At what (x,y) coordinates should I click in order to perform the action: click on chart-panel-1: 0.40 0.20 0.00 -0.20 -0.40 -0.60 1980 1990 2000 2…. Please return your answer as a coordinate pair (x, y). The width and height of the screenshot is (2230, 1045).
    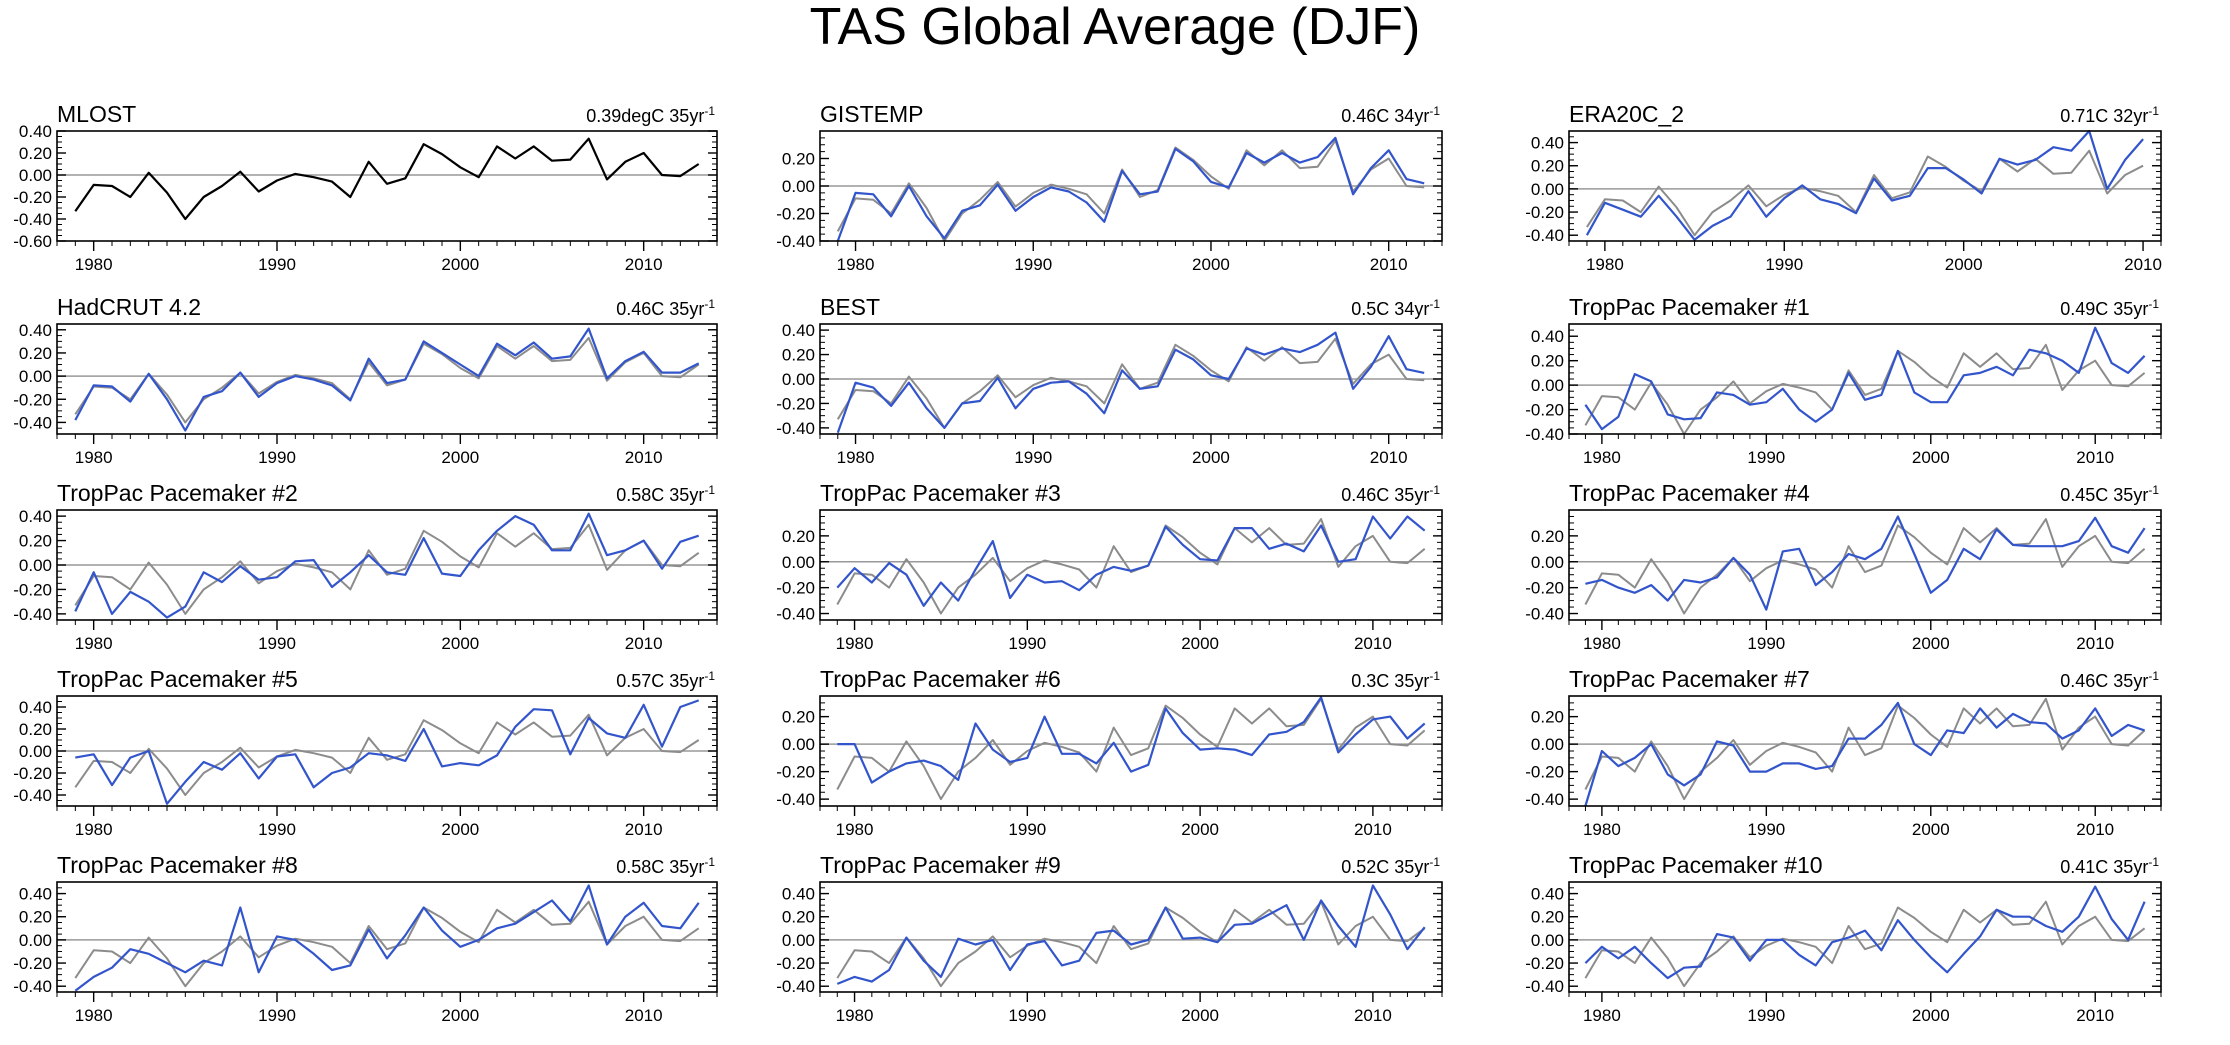
    Looking at the image, I should click on (365, 187).